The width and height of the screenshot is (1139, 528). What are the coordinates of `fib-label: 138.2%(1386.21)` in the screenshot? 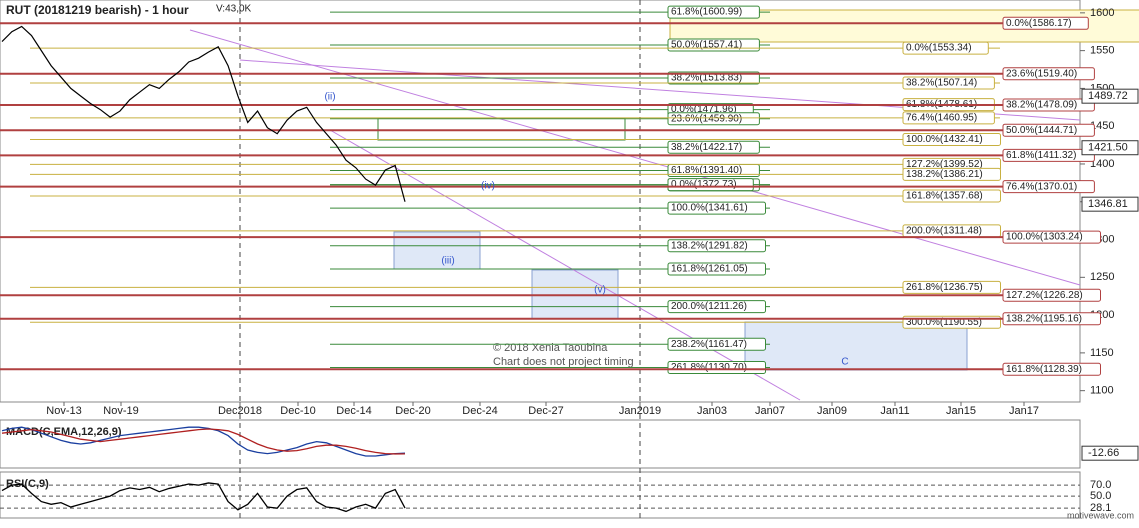 It's located at (944, 174).